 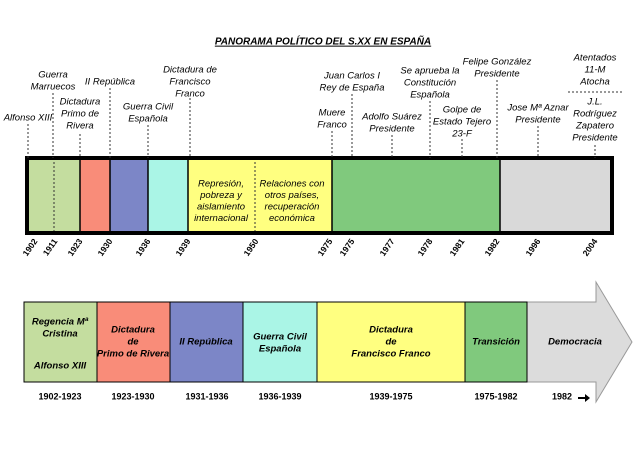 I want to click on event-label: Se aprueba la, so click(x=429, y=71).